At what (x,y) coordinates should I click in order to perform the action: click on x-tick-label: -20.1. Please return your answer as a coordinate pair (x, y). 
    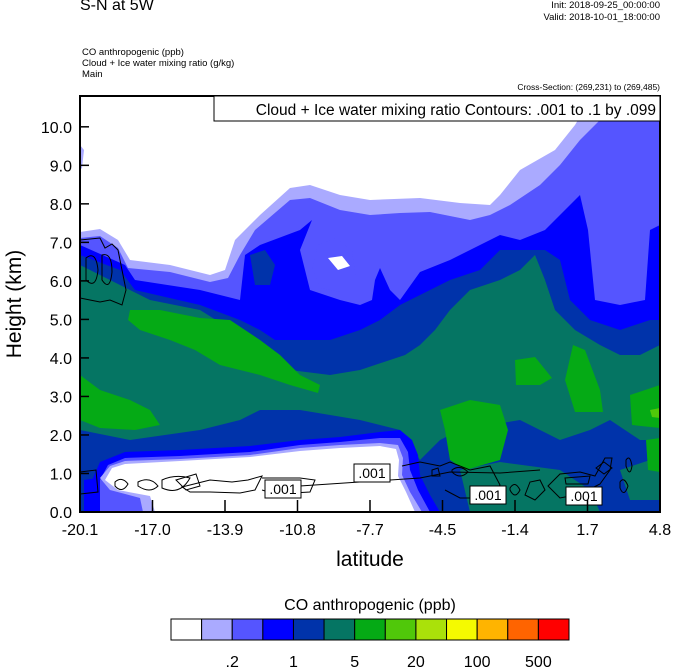
    Looking at the image, I should click on (80, 530).